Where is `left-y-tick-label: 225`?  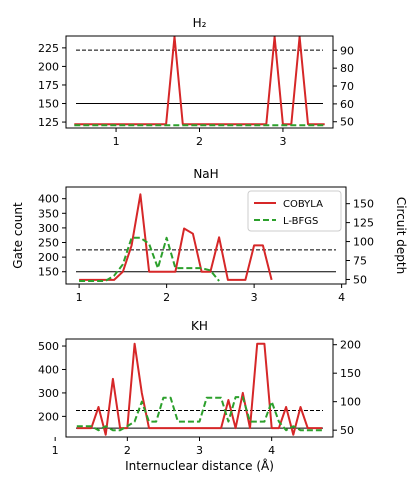
left-y-tick-label: 225 is located at coordinates (48, 48).